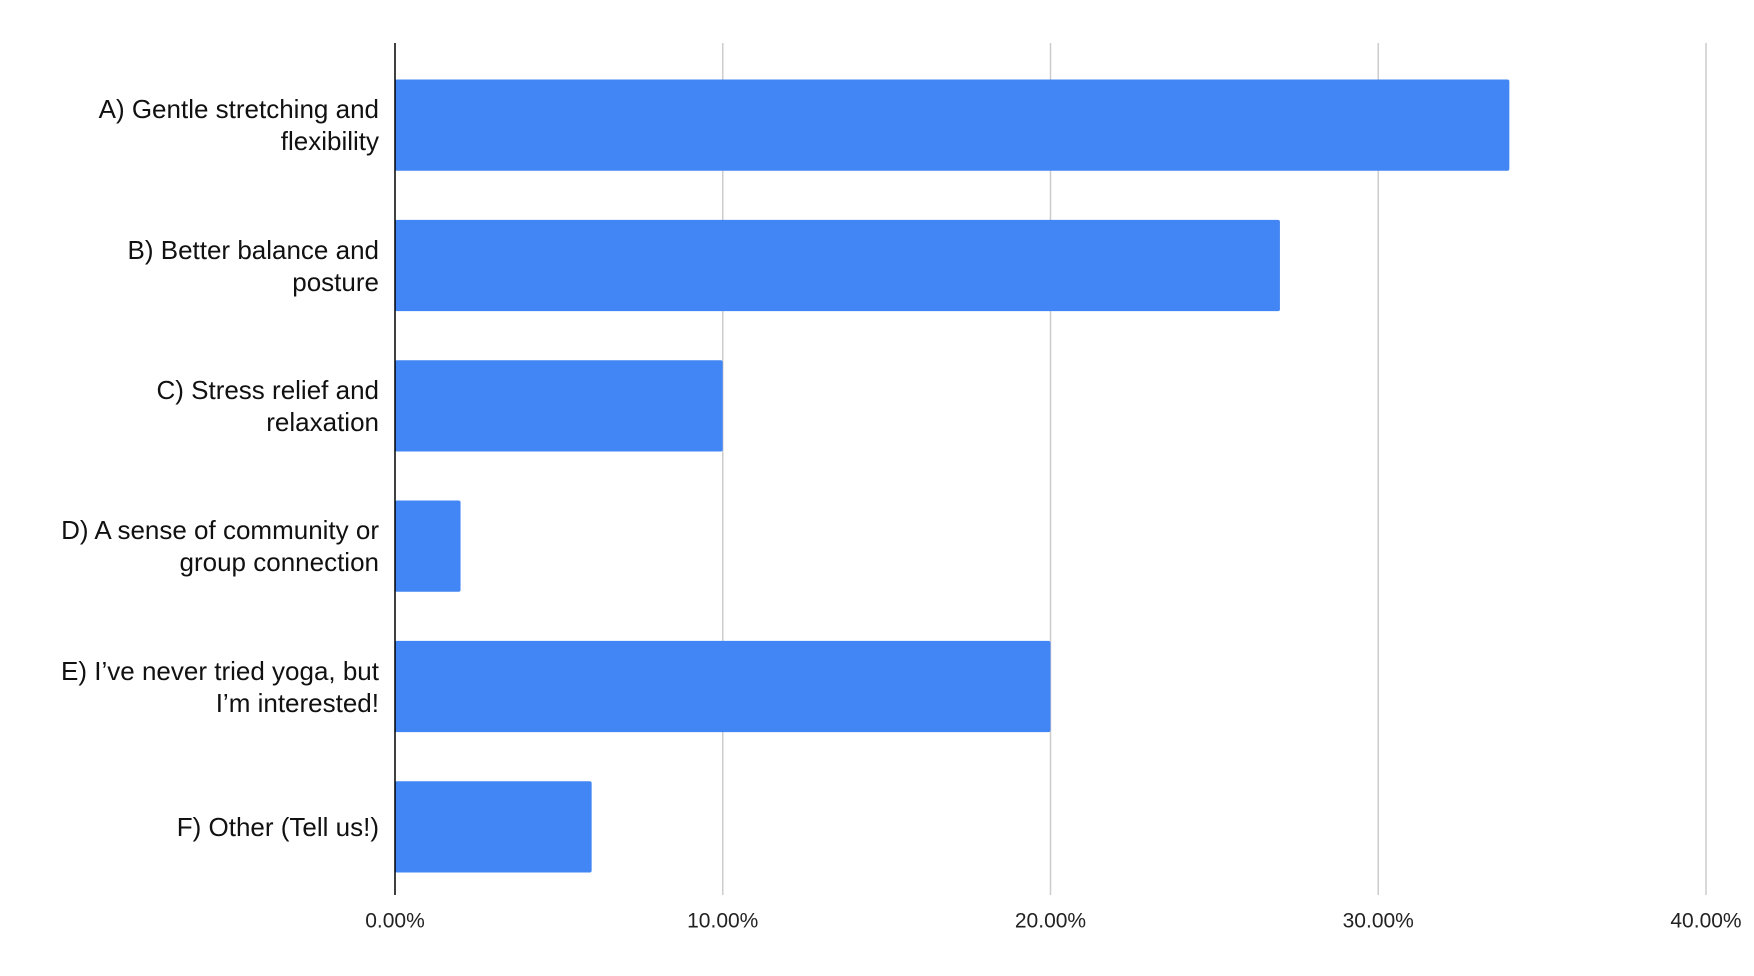  I want to click on x-tick-label: 10.00%, so click(722, 921).